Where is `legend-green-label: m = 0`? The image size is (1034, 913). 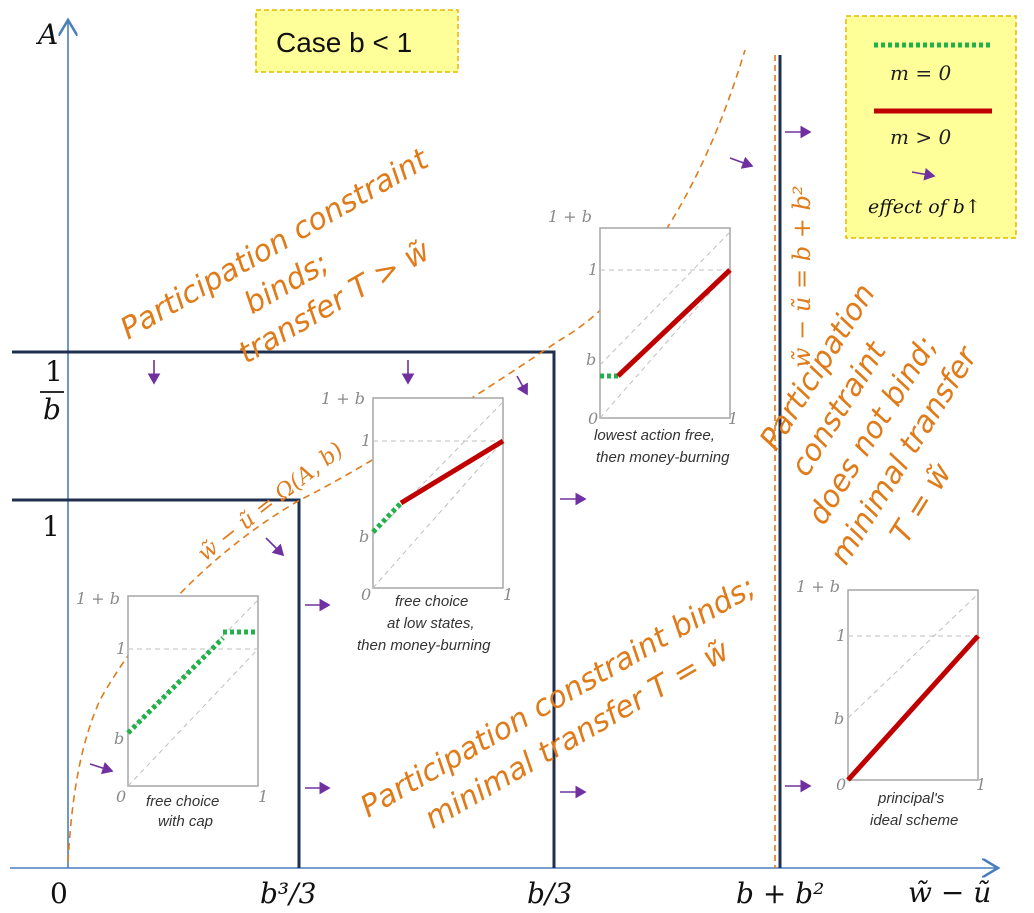
legend-green-label: m = 0 is located at coordinates (920, 73).